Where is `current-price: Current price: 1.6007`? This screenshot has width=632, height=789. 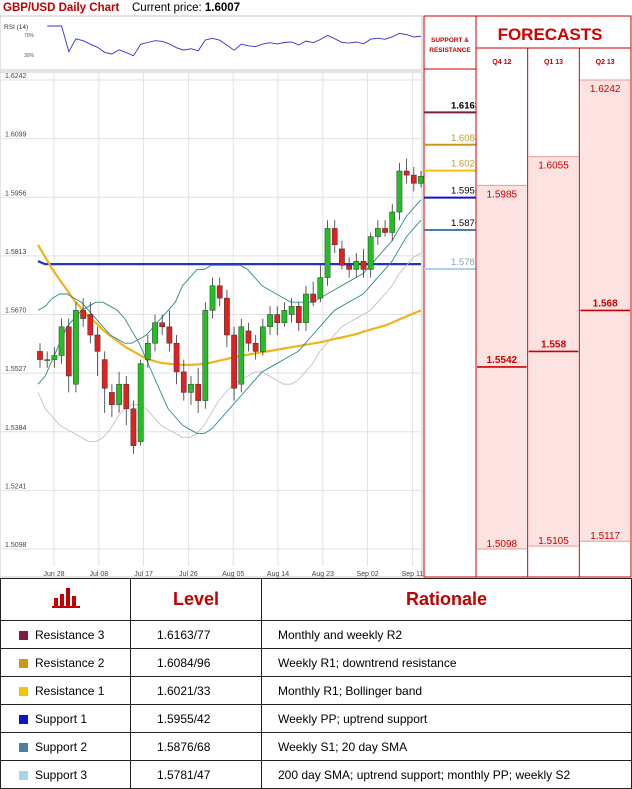 current-price: Current price: 1.6007 is located at coordinates (186, 8).